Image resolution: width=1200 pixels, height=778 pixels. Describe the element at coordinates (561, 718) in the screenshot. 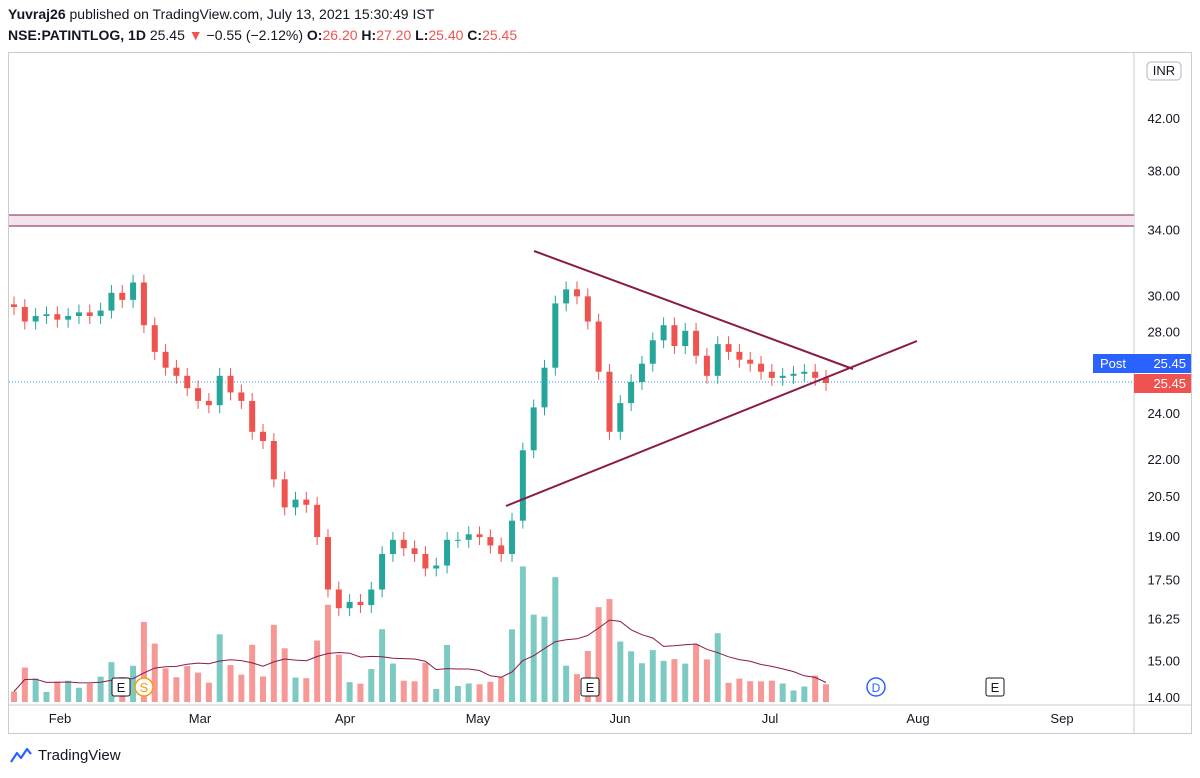

I see `x-axis: Feb Mar Apr May Jun Jul Aug Sep` at that location.